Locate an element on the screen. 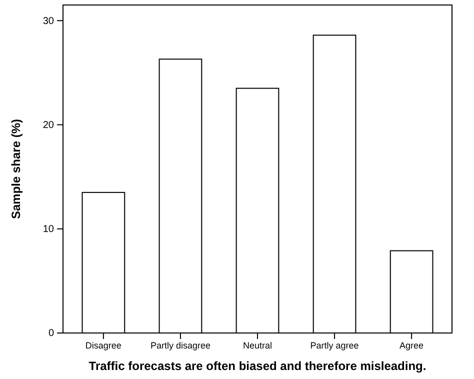 This screenshot has height=379, width=474. x-tick-label: Partly agree is located at coordinates (334, 345).